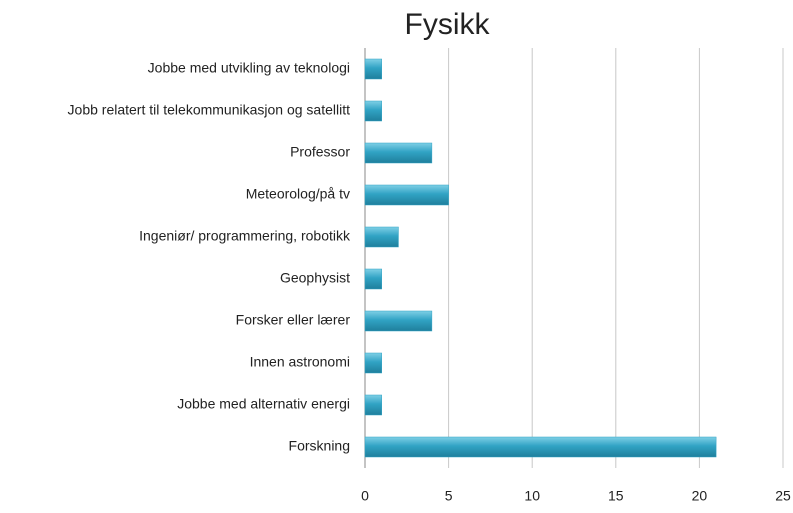 Image resolution: width=793 pixels, height=513 pixels. Describe the element at coordinates (532, 496) in the screenshot. I see `x-tick-label: 10` at that location.